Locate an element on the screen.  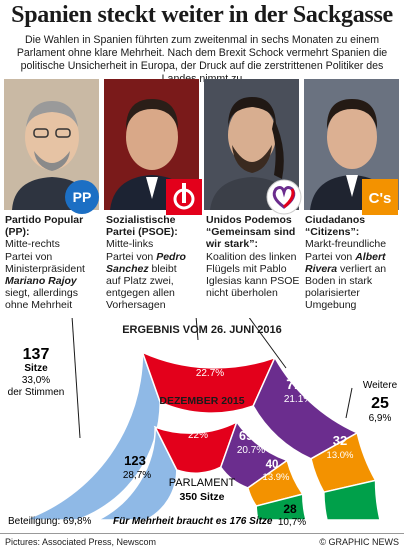
label-cs-2016: 32 is located at coordinates (340, 440).